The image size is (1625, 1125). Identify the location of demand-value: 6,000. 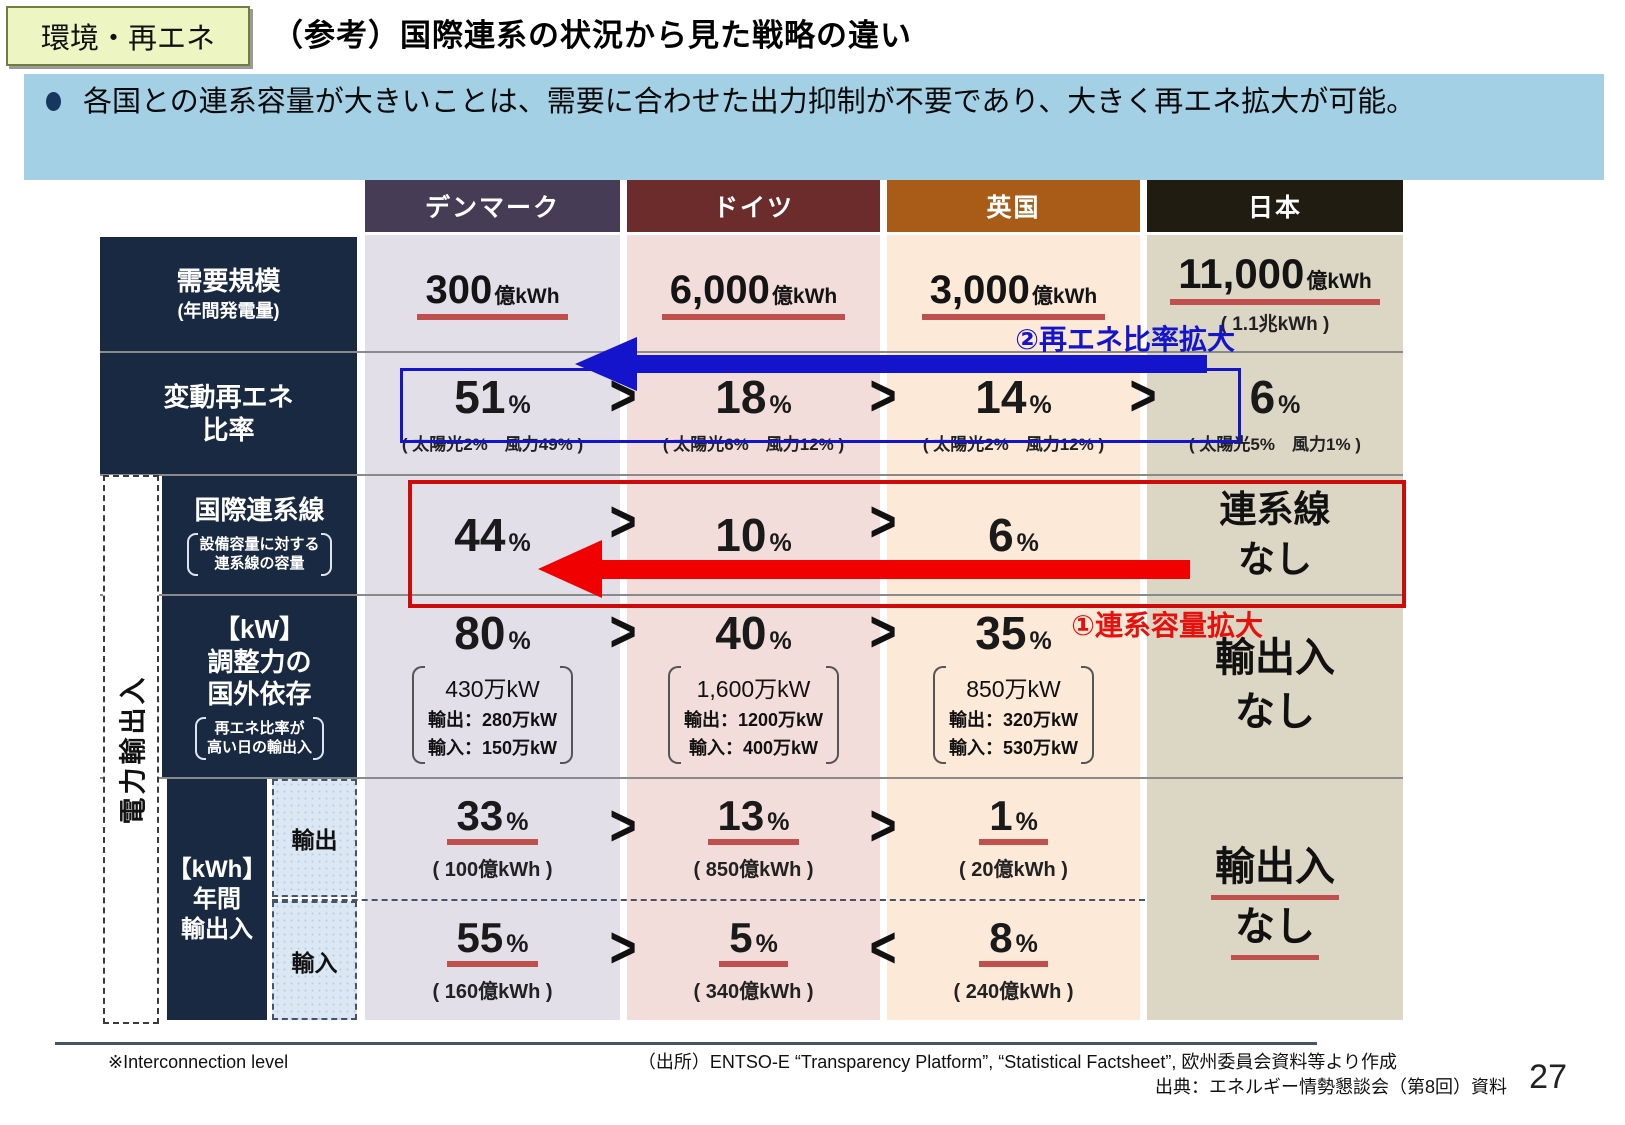
(719, 289).